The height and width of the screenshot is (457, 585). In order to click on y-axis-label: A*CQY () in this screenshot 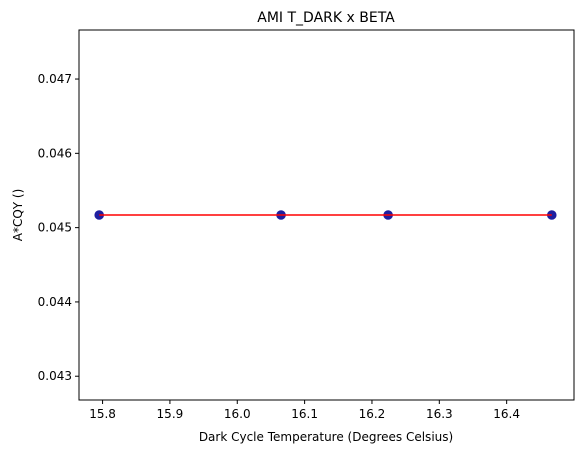, I will do `click(18, 215)`.